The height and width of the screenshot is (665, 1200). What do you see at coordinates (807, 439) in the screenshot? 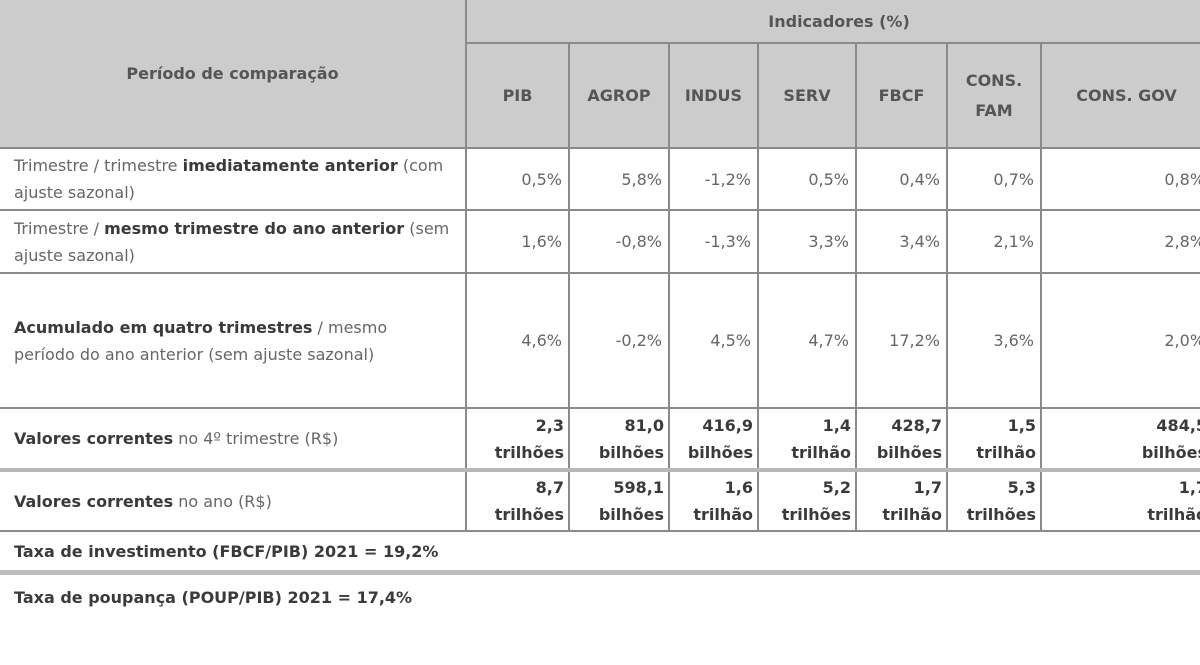
I see `value-cell: 1,4 trilhão` at bounding box center [807, 439].